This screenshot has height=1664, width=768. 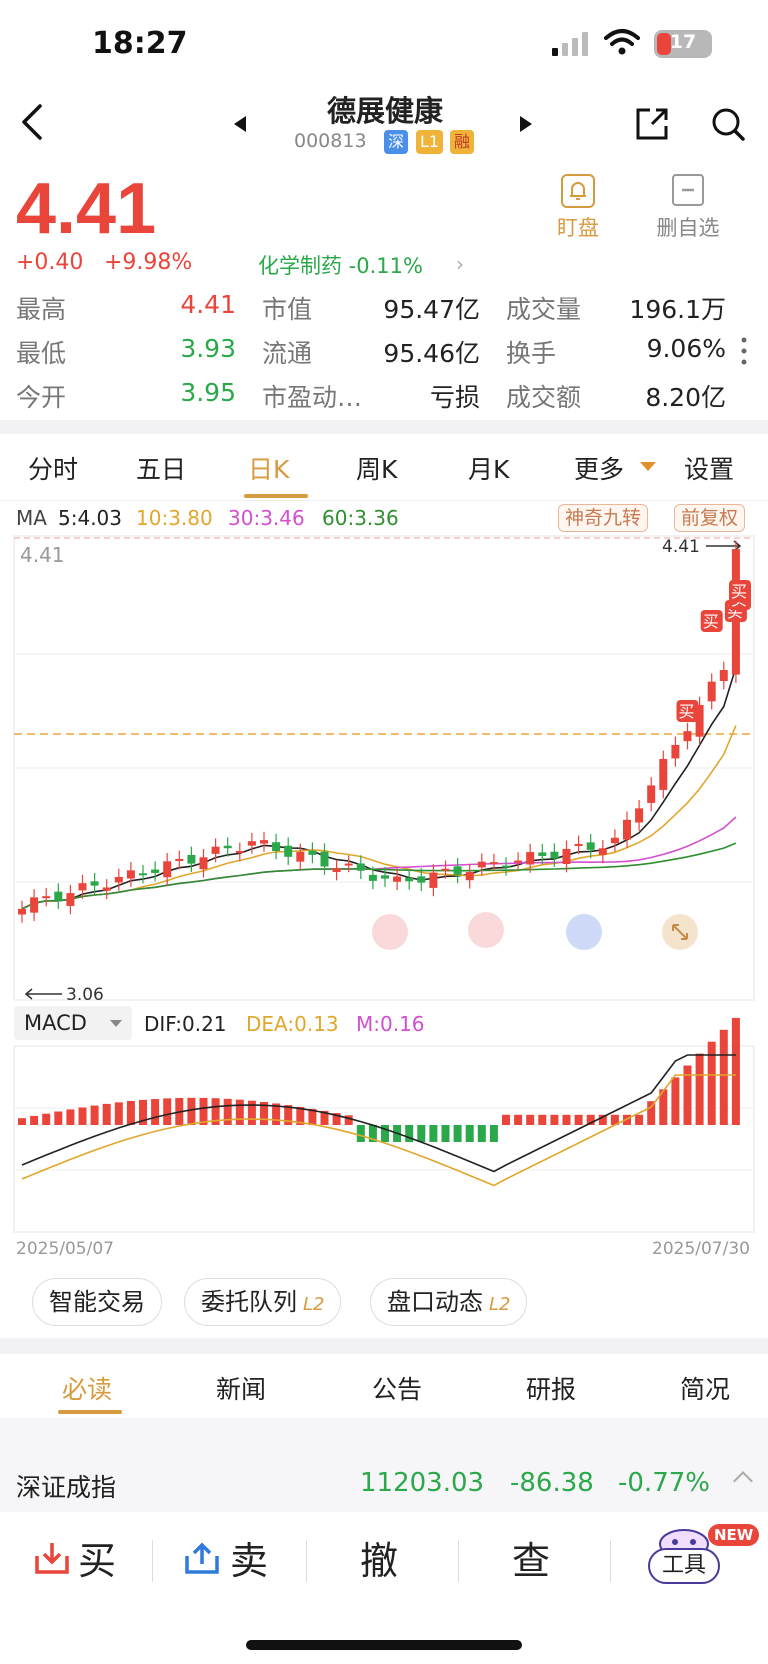 What do you see at coordinates (688, 190) in the screenshot?
I see `minus-icon` at bounding box center [688, 190].